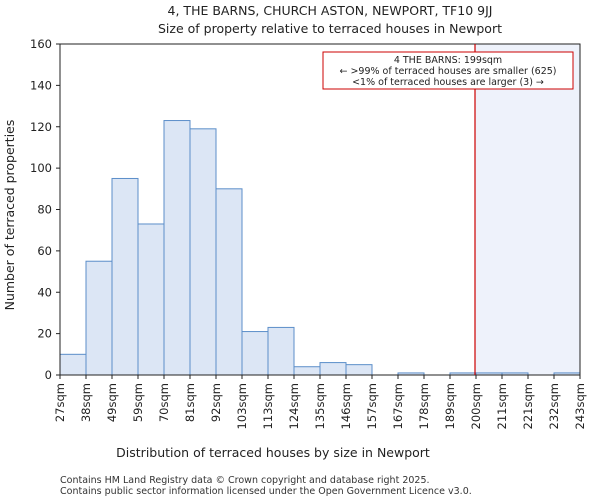 This screenshot has width=600, height=500. What do you see at coordinates (112, 402) in the screenshot?
I see `x-tick-label: 49sqm` at bounding box center [112, 402].